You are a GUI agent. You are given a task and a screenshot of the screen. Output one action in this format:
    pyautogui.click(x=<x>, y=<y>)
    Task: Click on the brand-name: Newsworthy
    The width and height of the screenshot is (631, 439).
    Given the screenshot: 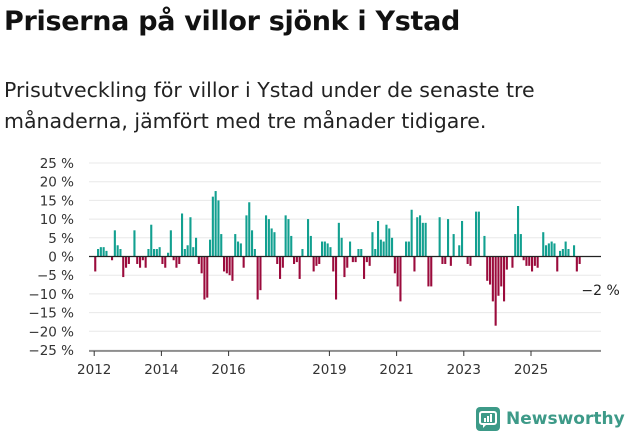 What is the action you would take?
    pyautogui.click(x=565, y=419)
    